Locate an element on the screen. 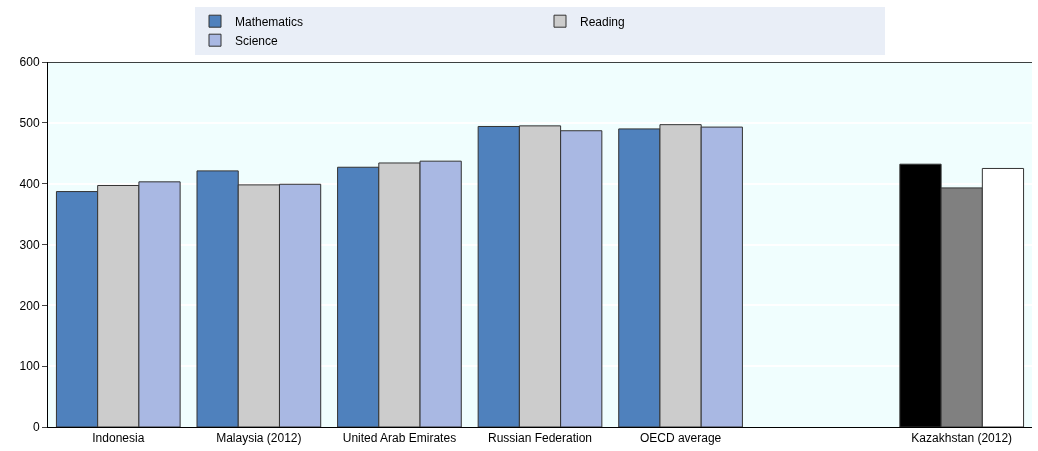  y-tick-label: 500 is located at coordinates (29, 123).